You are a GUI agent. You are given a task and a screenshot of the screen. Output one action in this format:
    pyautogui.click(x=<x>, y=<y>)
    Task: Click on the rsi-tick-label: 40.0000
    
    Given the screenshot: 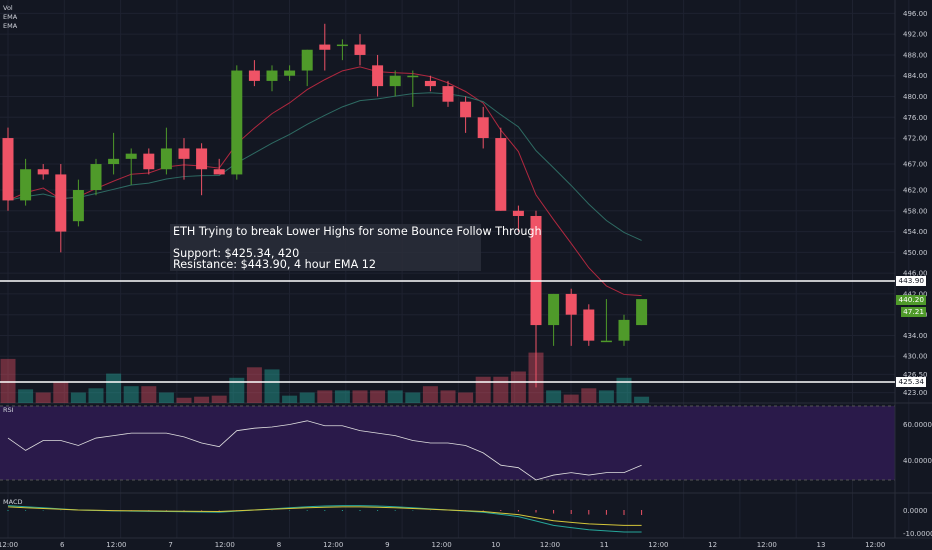 What is the action you would take?
    pyautogui.click(x=917, y=461)
    